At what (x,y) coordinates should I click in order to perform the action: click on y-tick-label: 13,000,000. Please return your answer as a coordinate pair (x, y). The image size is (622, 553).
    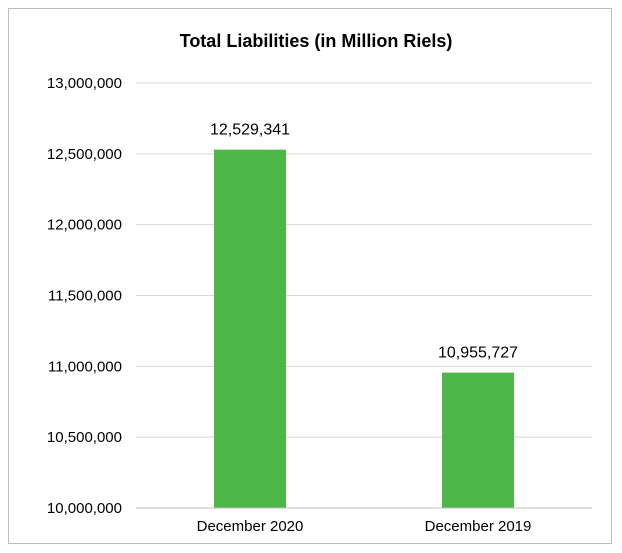
    Looking at the image, I should click on (84, 83).